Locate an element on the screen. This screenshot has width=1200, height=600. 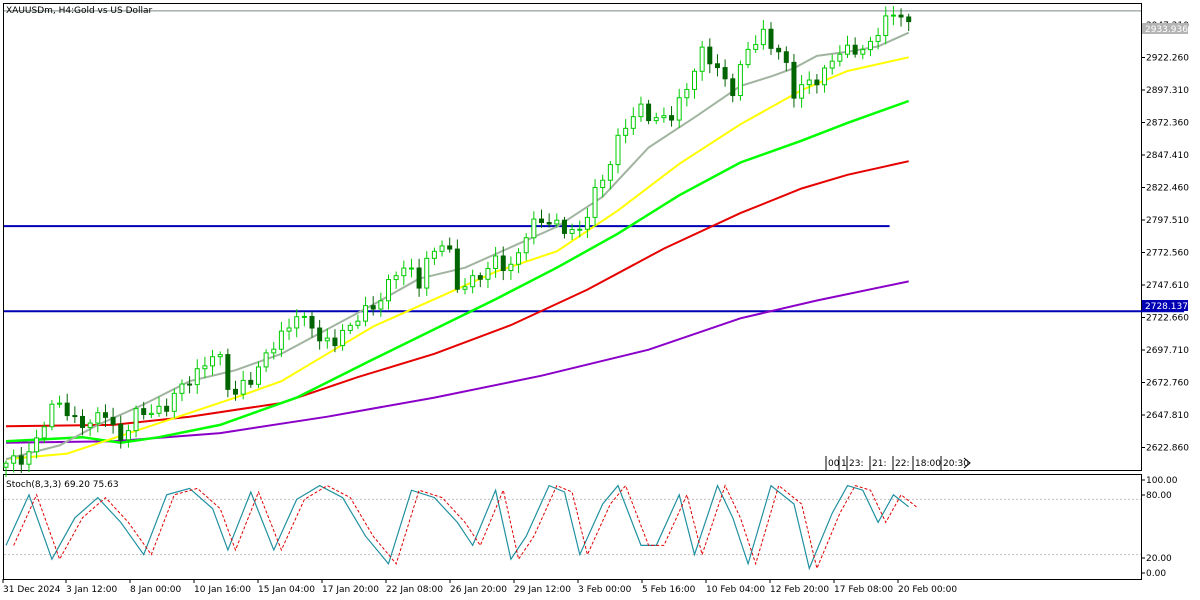
session-arrow-icon is located at coordinates (967, 463).